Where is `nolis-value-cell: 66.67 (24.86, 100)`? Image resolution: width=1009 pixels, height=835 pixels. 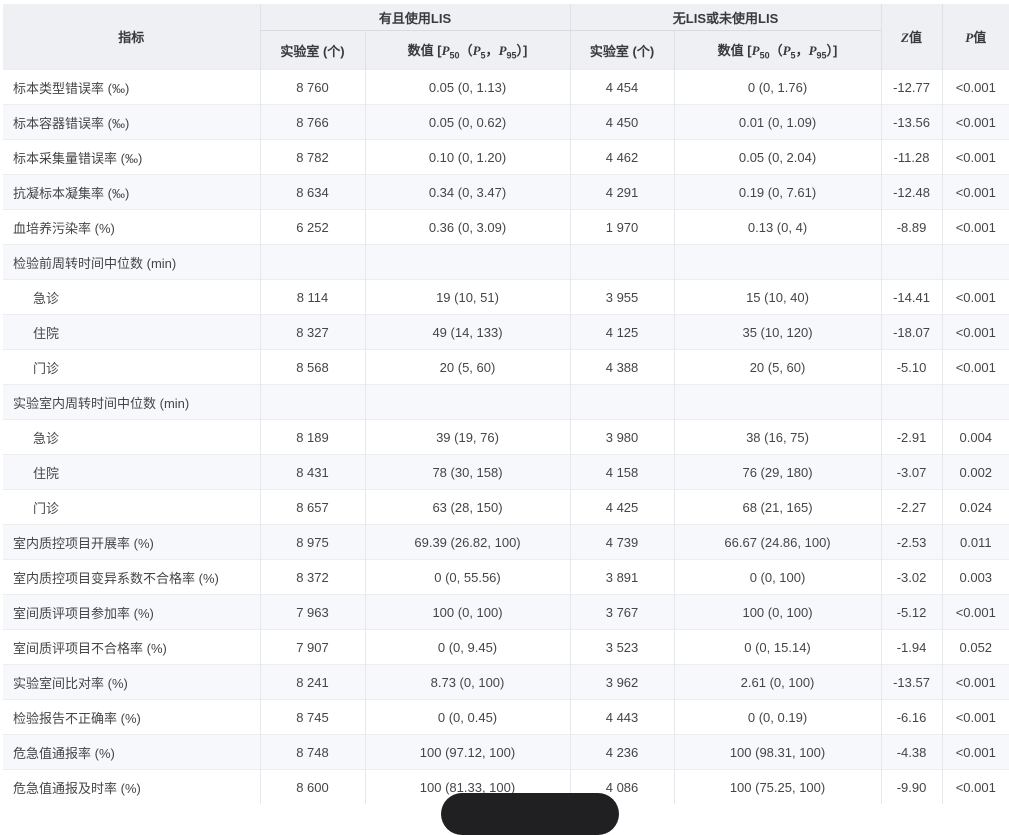 nolis-value-cell: 66.67 (24.86, 100) is located at coordinates (777, 542).